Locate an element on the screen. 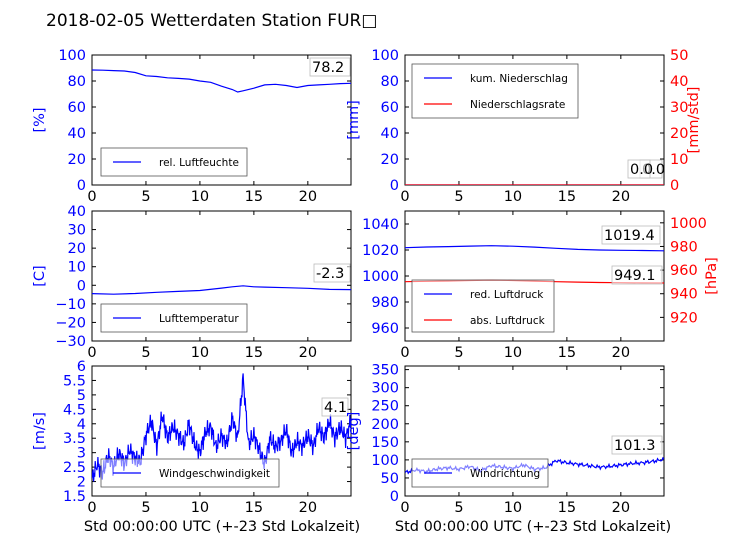 The height and width of the screenshot is (552, 736). y2-tick-label: 30 is located at coordinates (679, 108).